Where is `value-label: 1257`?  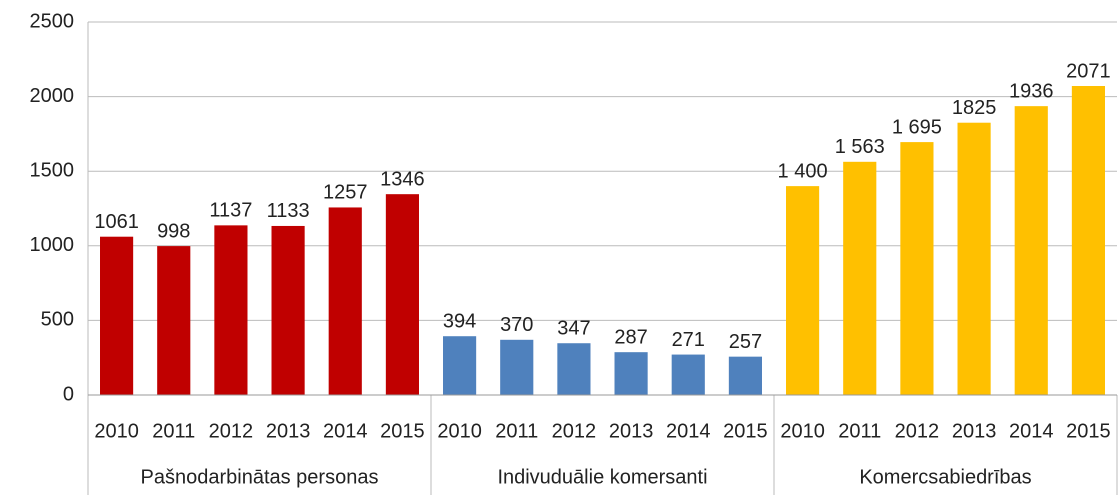
value-label: 1257 is located at coordinates (345, 193).